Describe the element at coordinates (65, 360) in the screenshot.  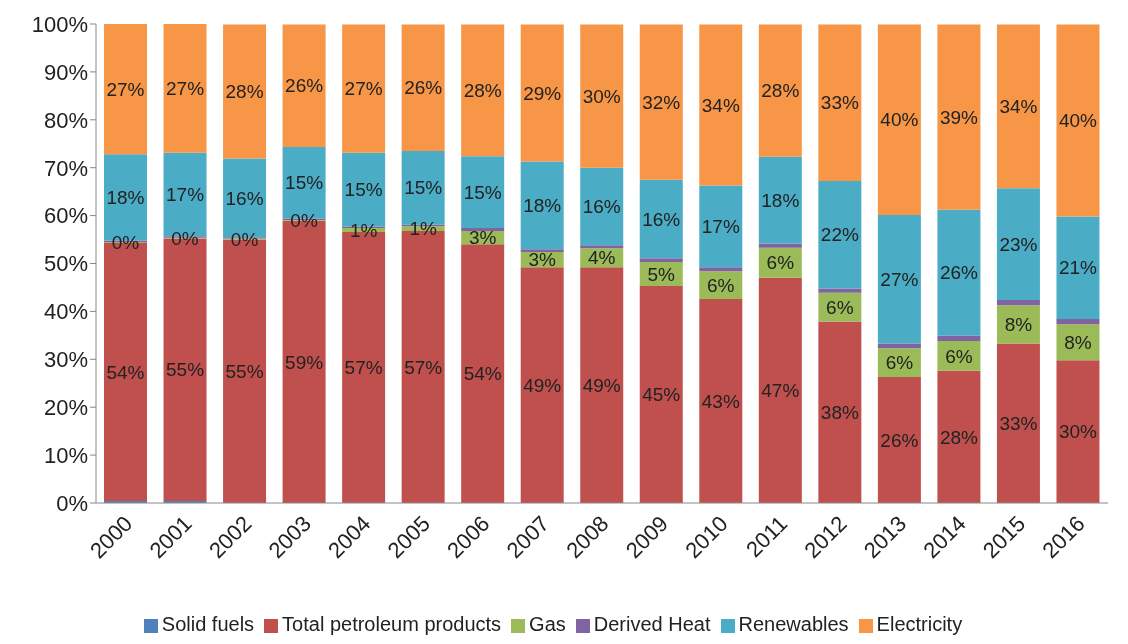
I see `y-tick-label: 30%` at that location.